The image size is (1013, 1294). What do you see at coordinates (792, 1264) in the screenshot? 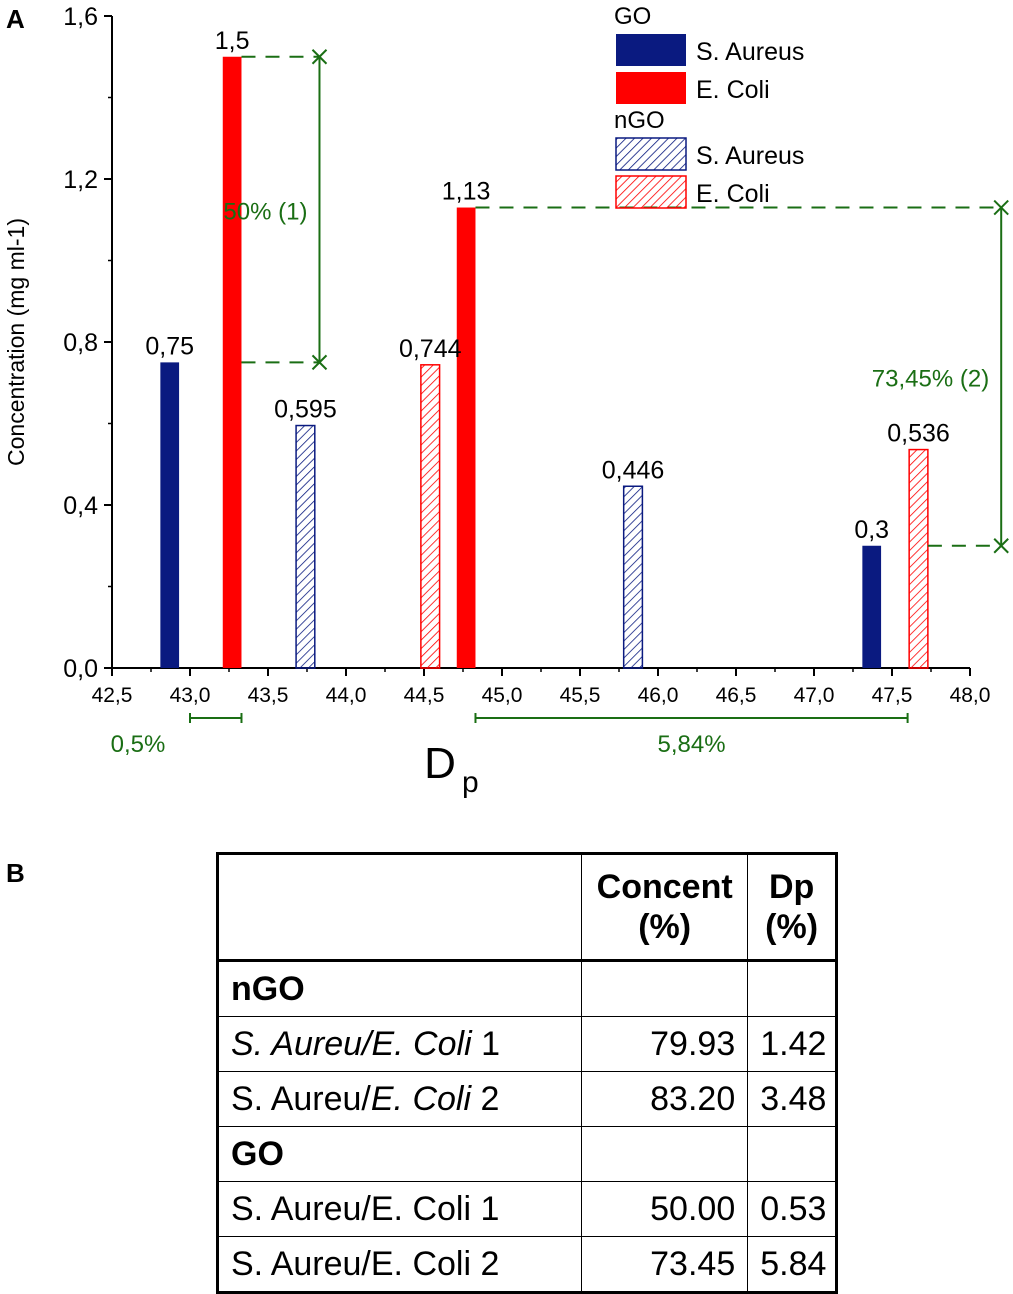
I see `dp-value: 5.84` at bounding box center [792, 1264].